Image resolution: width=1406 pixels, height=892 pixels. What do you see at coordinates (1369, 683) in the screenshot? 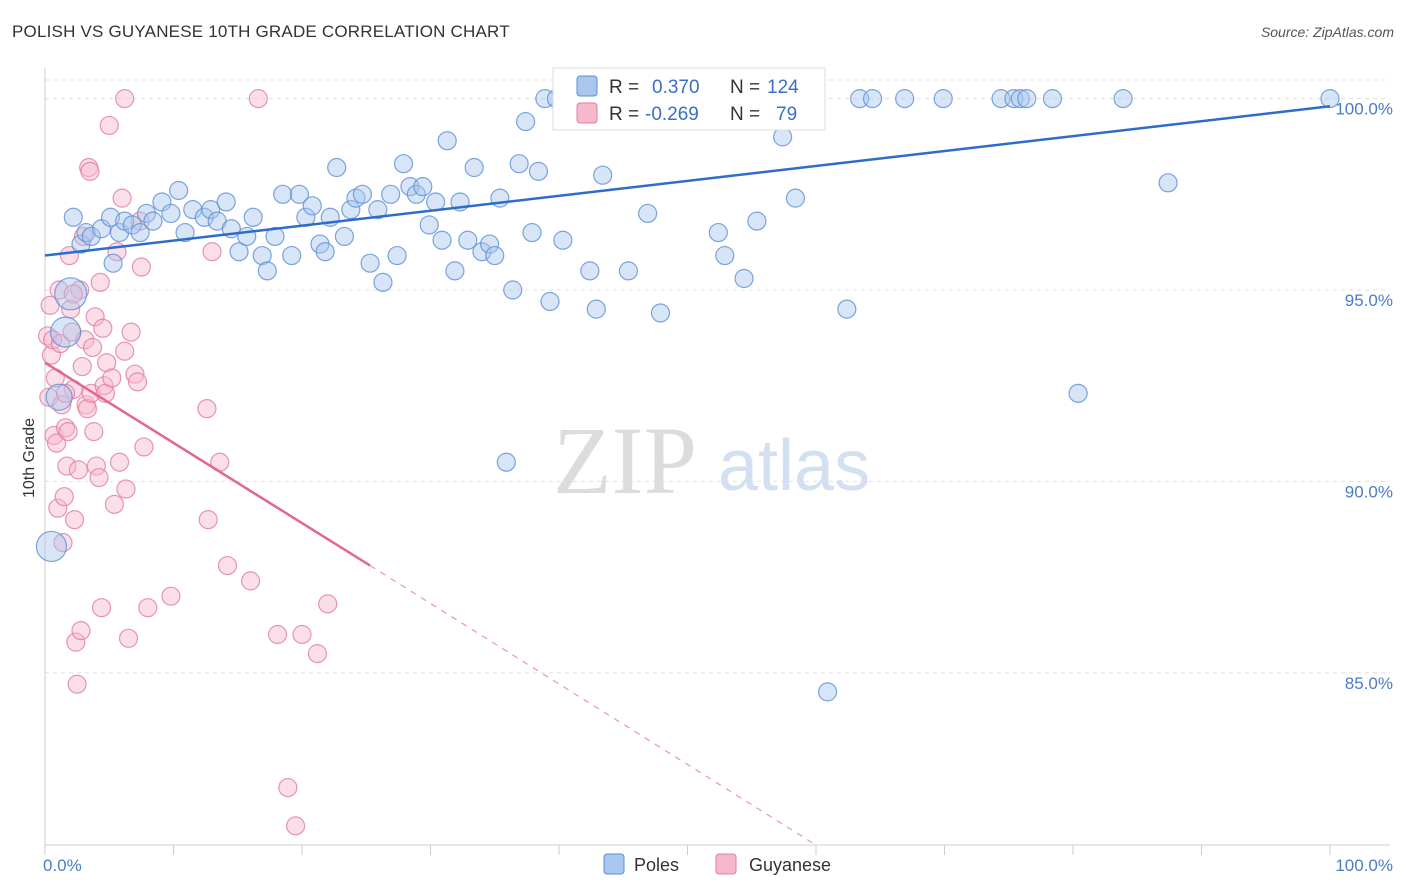
I see `y-tick-label: 85.0%` at bounding box center [1369, 683].